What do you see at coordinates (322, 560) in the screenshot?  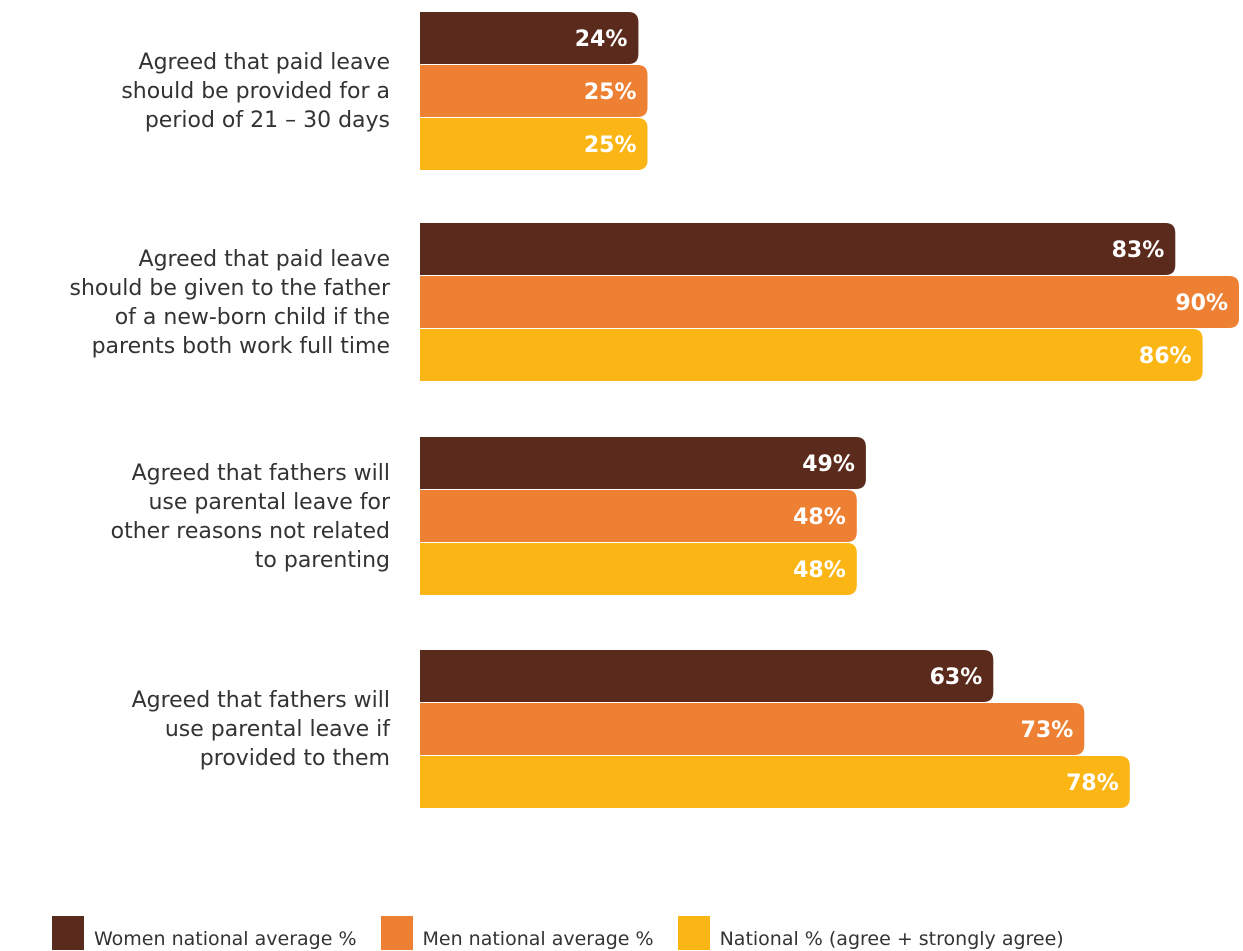 I see `category-label-line: to parenting` at bounding box center [322, 560].